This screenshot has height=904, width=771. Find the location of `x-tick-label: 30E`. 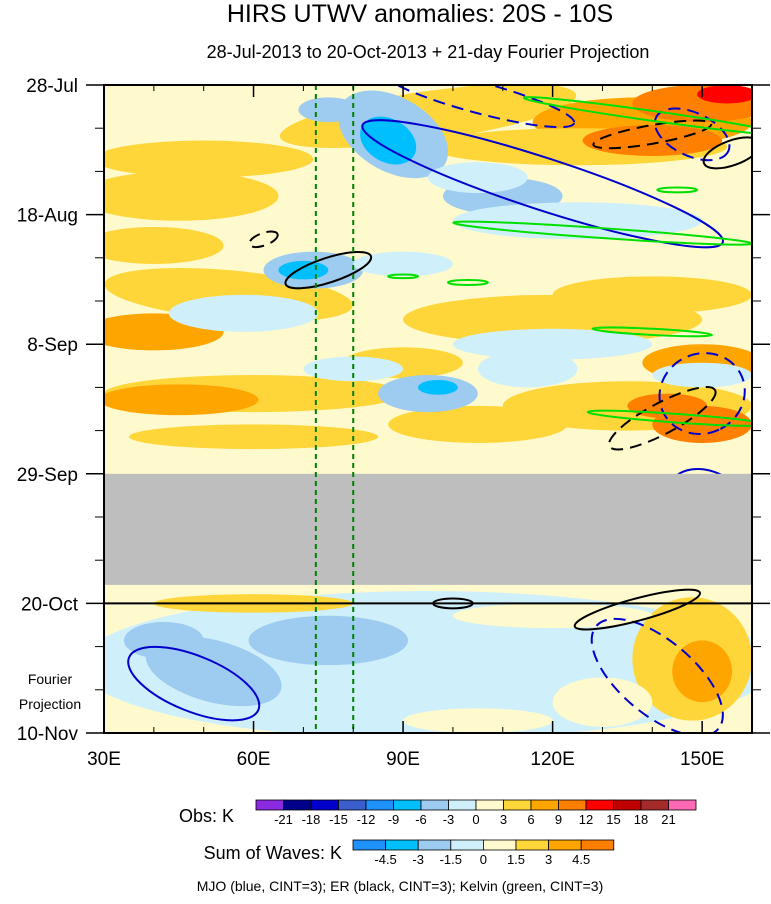

x-tick-label: 30E is located at coordinates (104, 759).